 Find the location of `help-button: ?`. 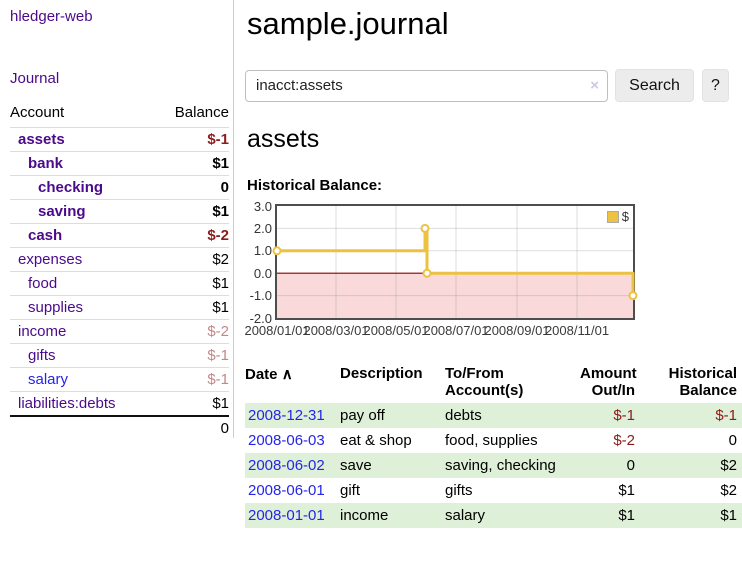

help-button: ? is located at coordinates (715, 85).